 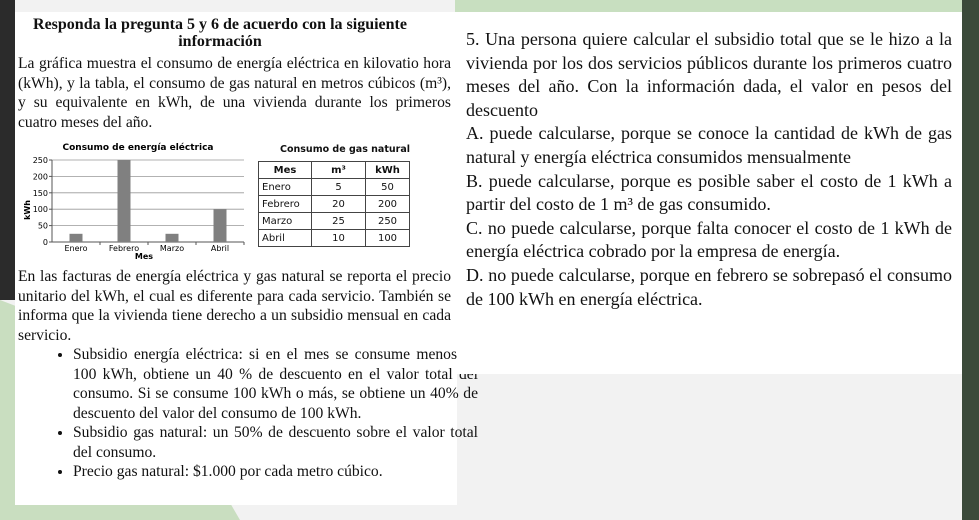 I want to click on decorative-edge-right, so click(x=970, y=260).